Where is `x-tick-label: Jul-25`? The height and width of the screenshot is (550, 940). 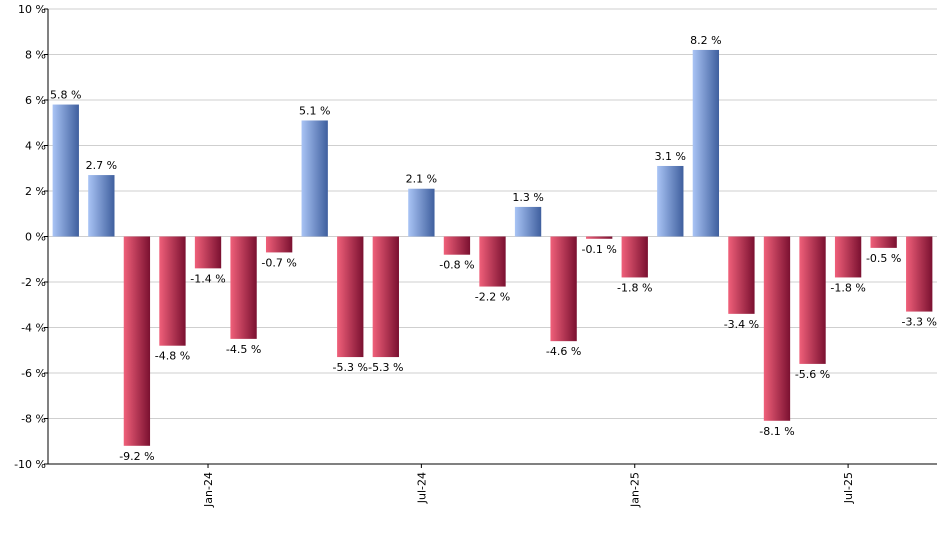
x-tick-label: Jul-25 is located at coordinates (848, 488).